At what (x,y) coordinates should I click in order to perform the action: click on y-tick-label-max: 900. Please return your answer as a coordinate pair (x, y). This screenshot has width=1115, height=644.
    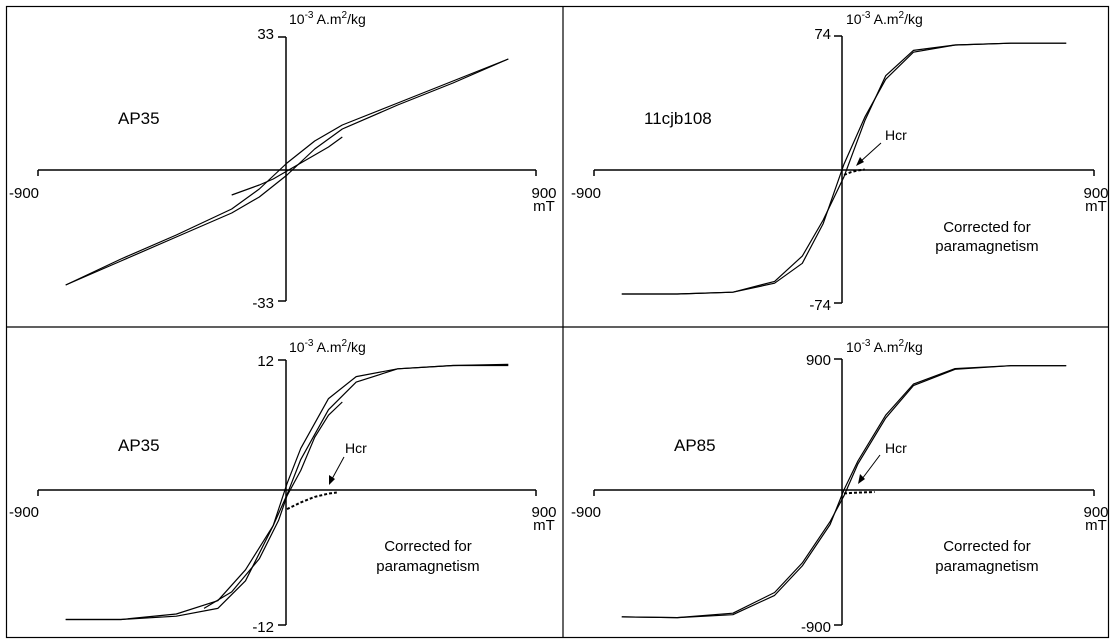
    Looking at the image, I should click on (818, 360).